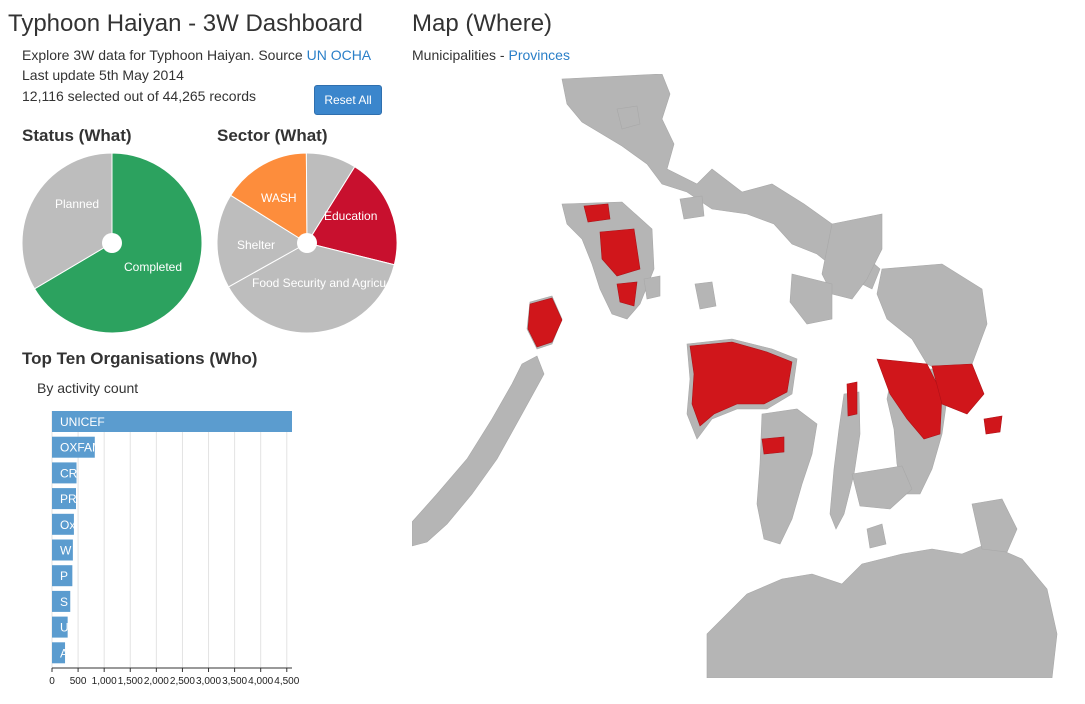 The height and width of the screenshot is (704, 1085). Describe the element at coordinates (66, 551) in the screenshot. I see `orgs-bar-label: W` at that location.